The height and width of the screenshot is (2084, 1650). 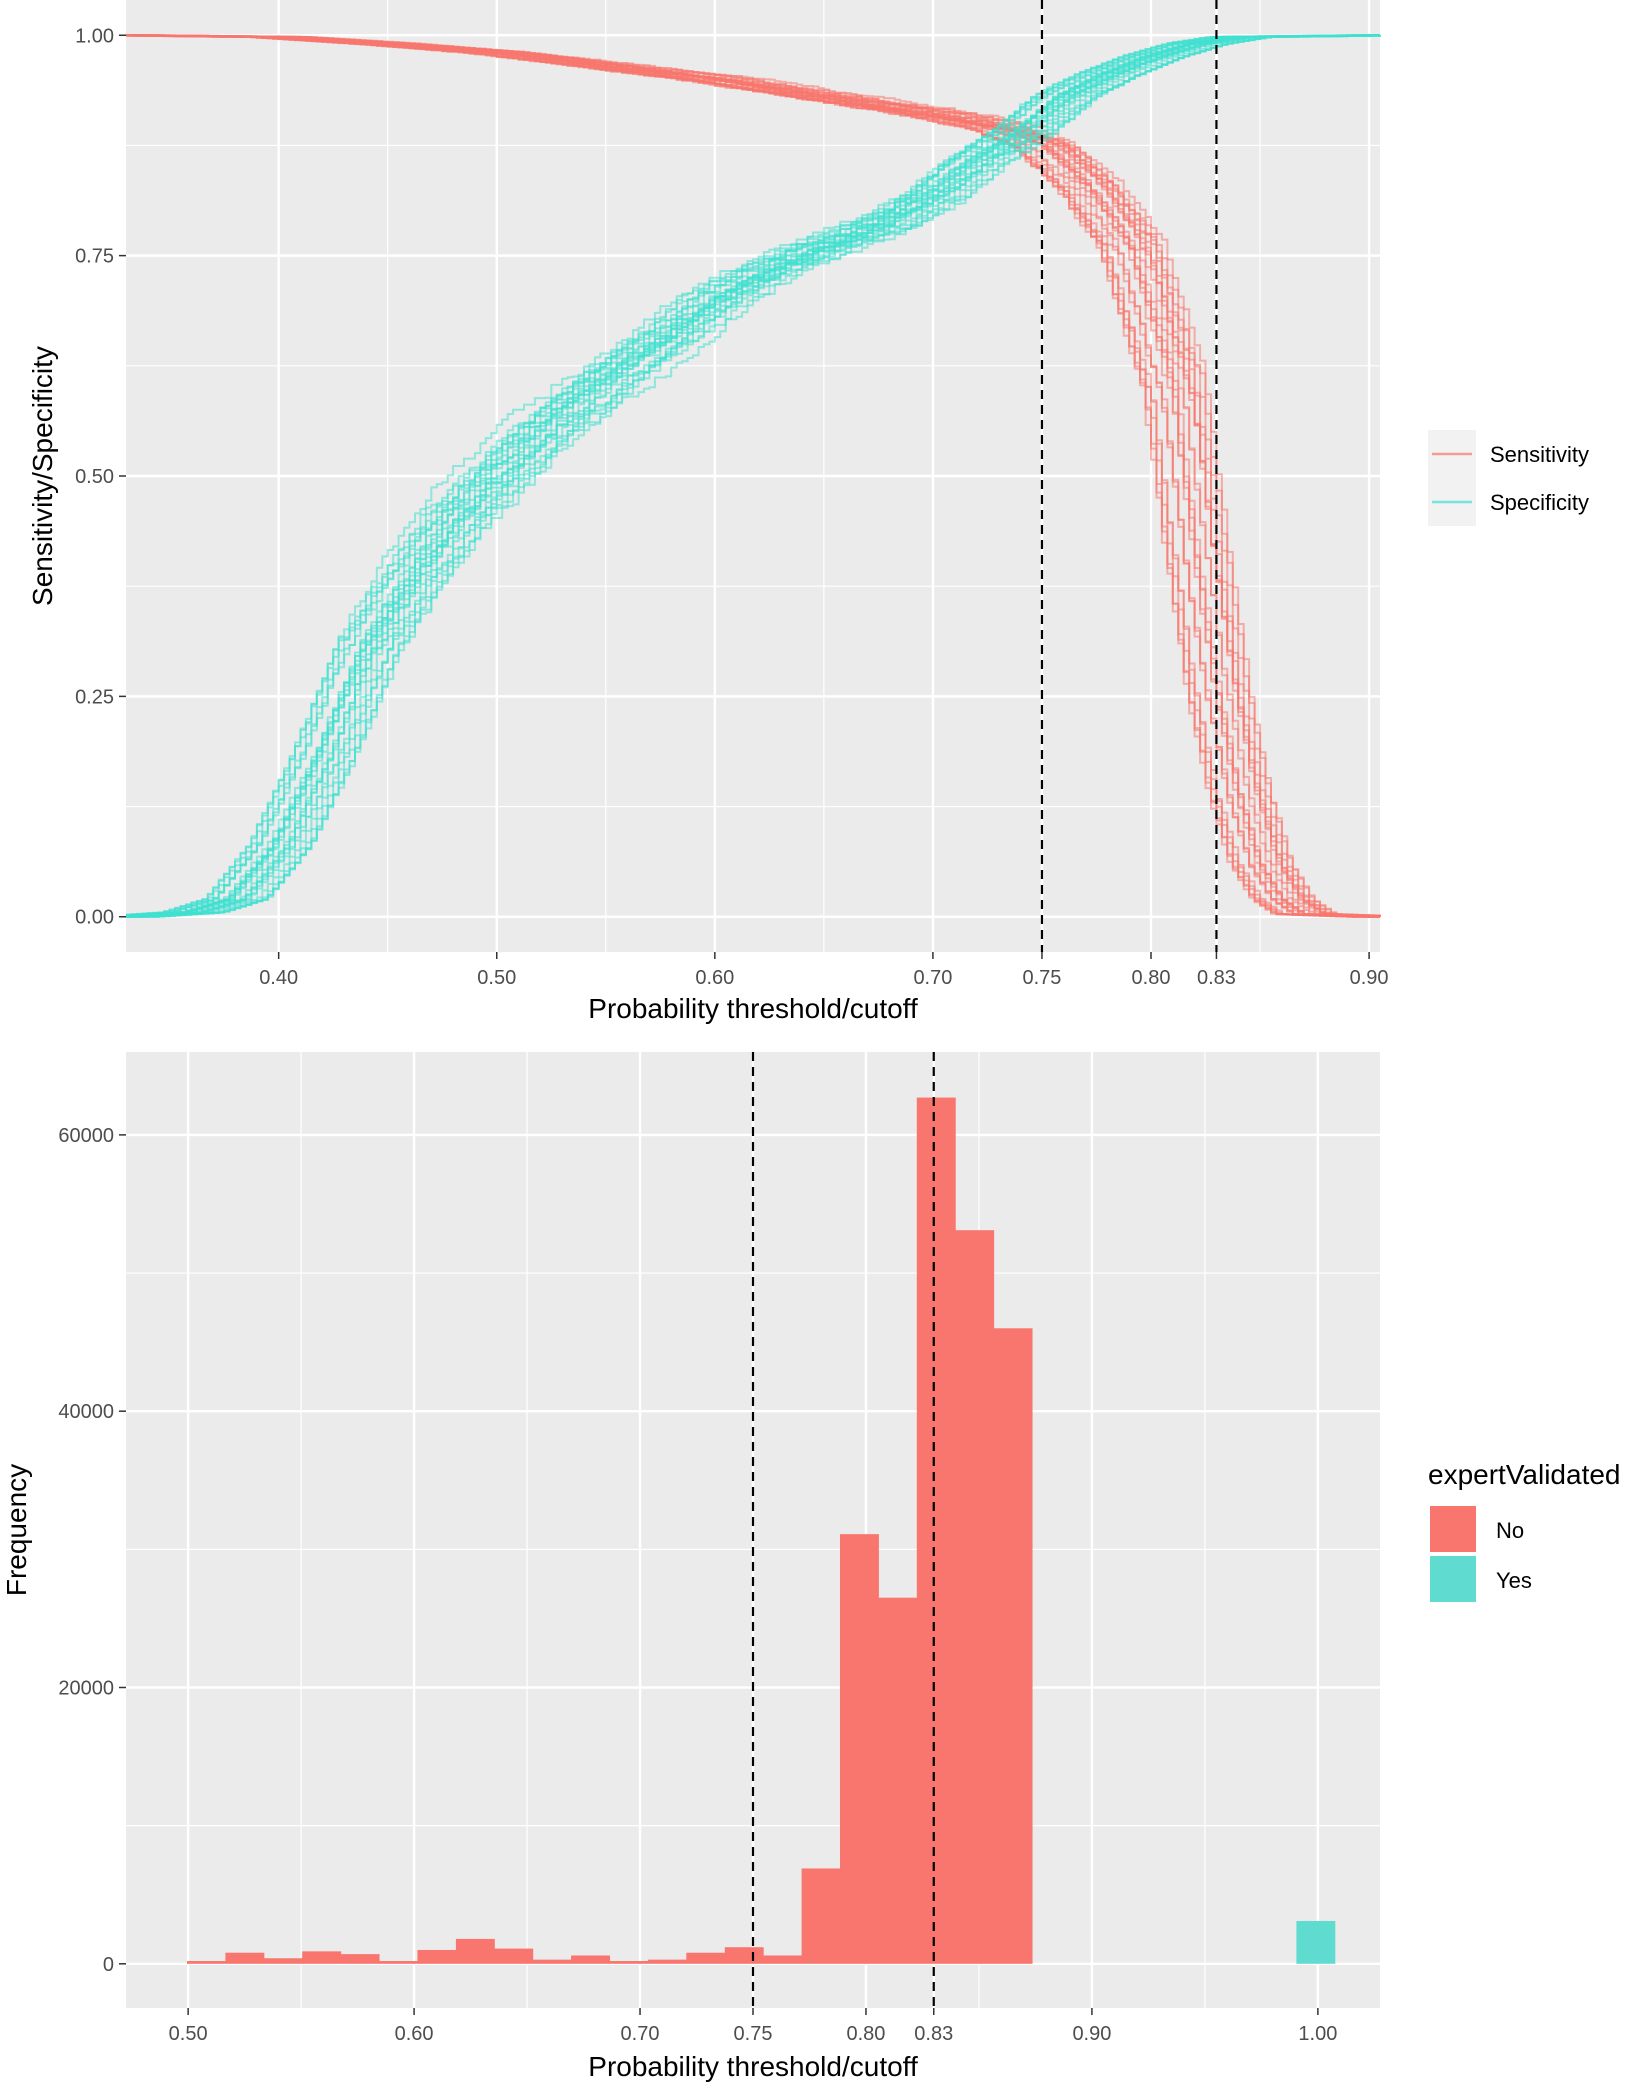 I want to click on legend-title-expert-validated: expertValidated, so click(x=1524, y=1474).